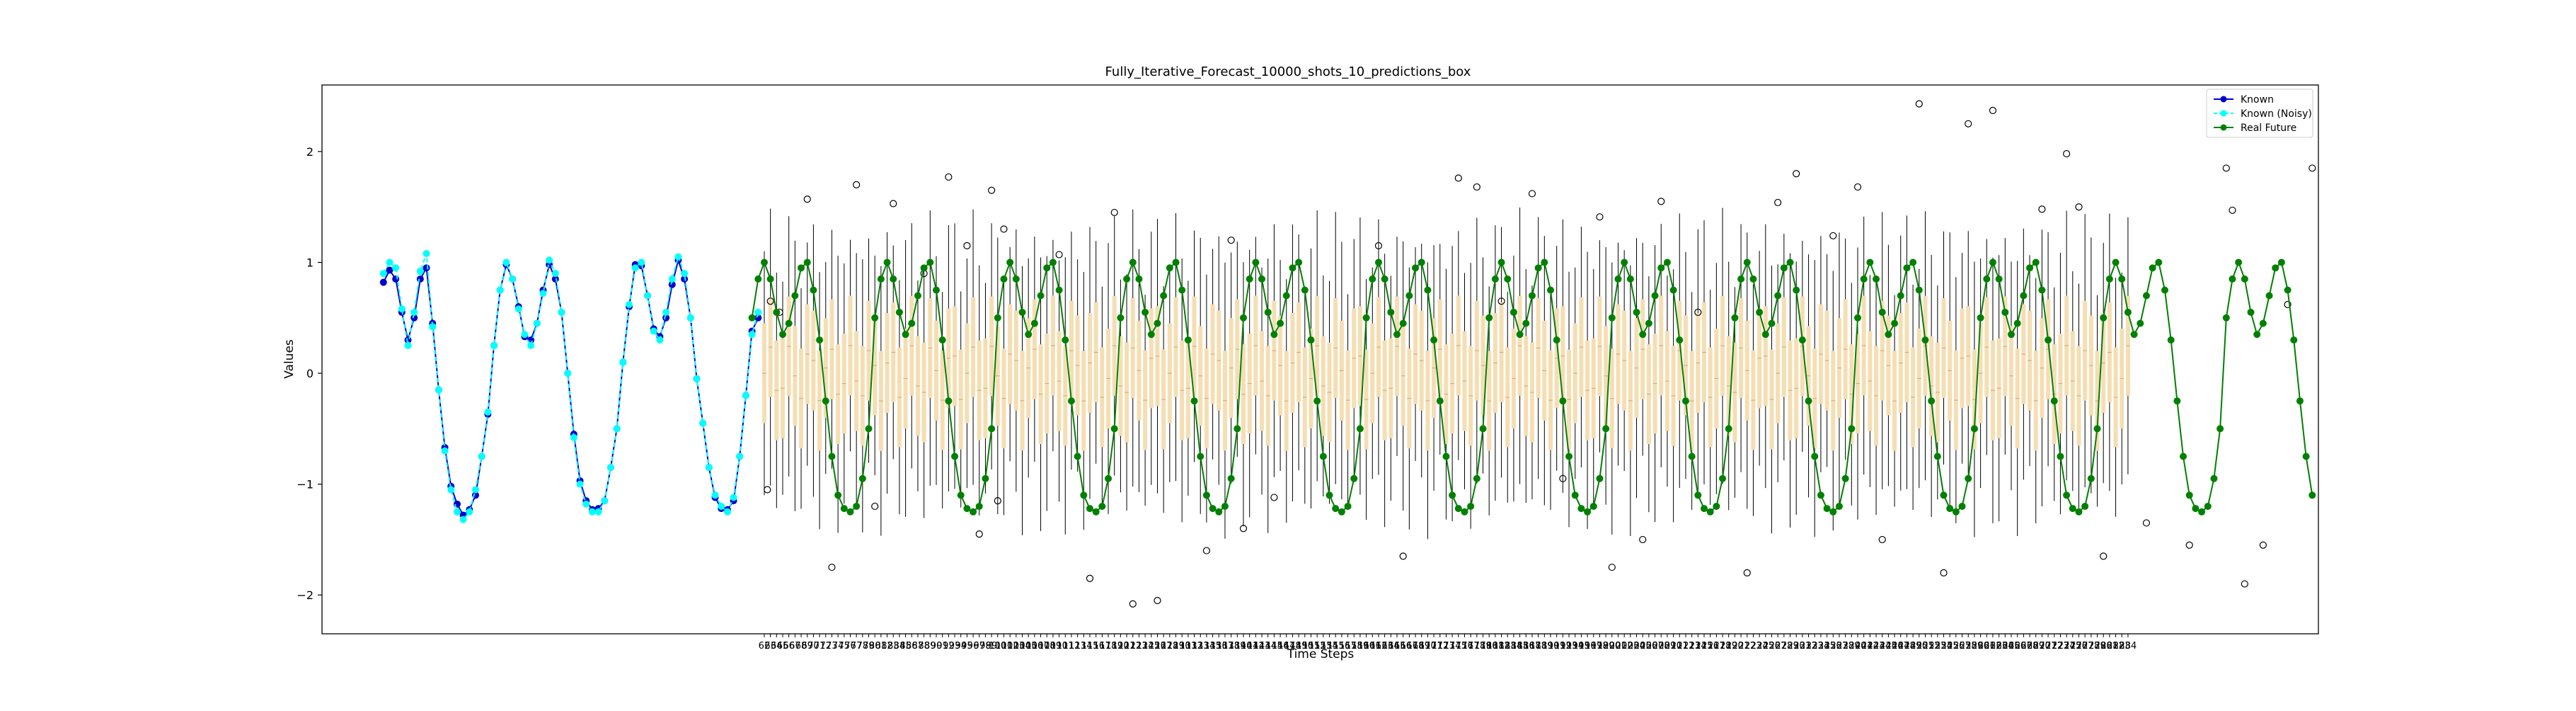 The image size is (2576, 711). Describe the element at coordinates (1648, 646) in the screenshot. I see `x-tick-label: 206` at that location.